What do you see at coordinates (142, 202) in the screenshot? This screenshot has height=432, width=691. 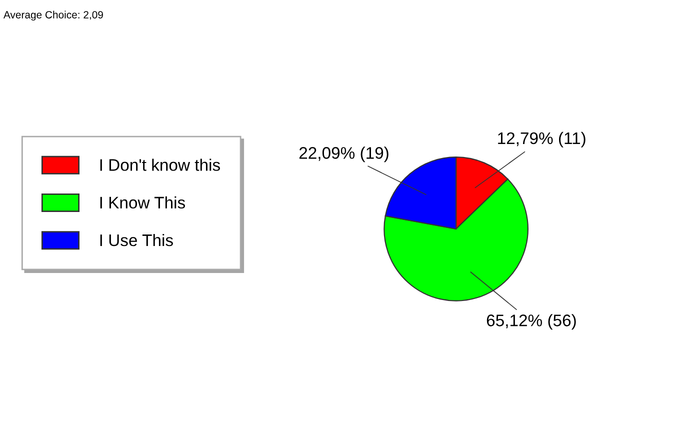 I see `legend-label: I Know This` at bounding box center [142, 202].